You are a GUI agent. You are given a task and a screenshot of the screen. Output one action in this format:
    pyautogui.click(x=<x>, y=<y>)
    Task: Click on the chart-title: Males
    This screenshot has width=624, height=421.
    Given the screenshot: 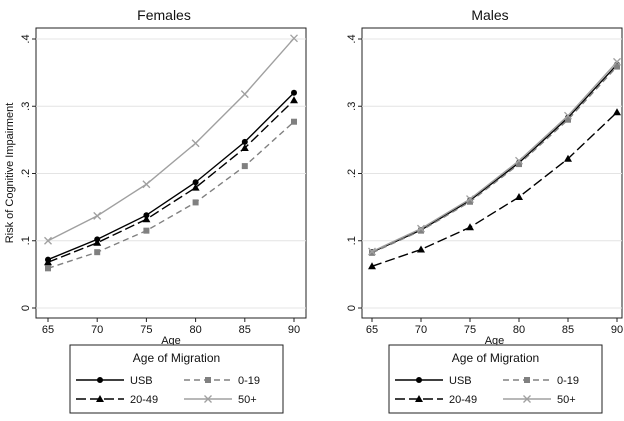 What is the action you would take?
    pyautogui.click(x=489, y=15)
    